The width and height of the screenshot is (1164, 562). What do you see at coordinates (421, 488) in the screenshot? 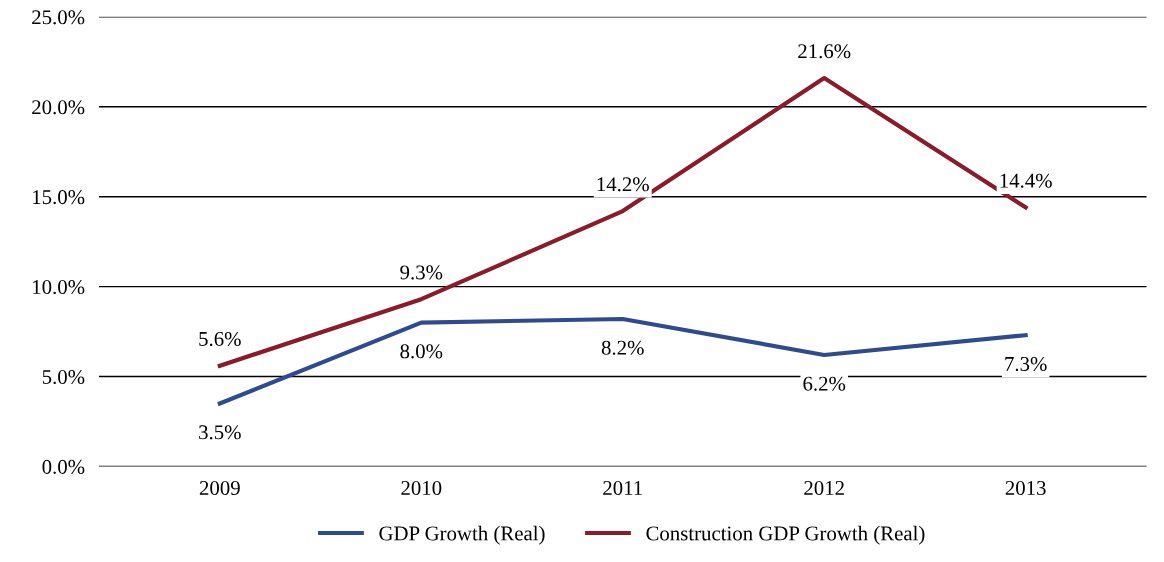
I see `x-tick-label: 2010` at bounding box center [421, 488].